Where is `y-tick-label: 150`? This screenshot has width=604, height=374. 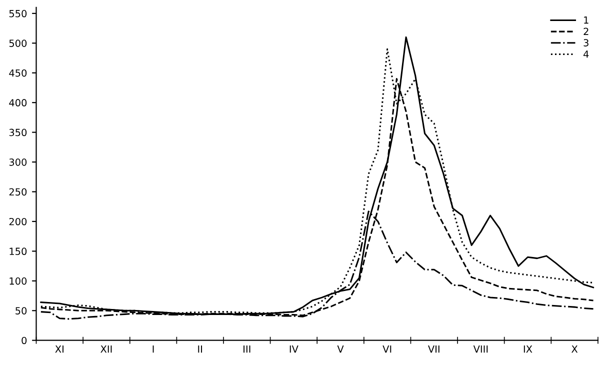 y-tick-label: 150 is located at coordinates (18, 252).